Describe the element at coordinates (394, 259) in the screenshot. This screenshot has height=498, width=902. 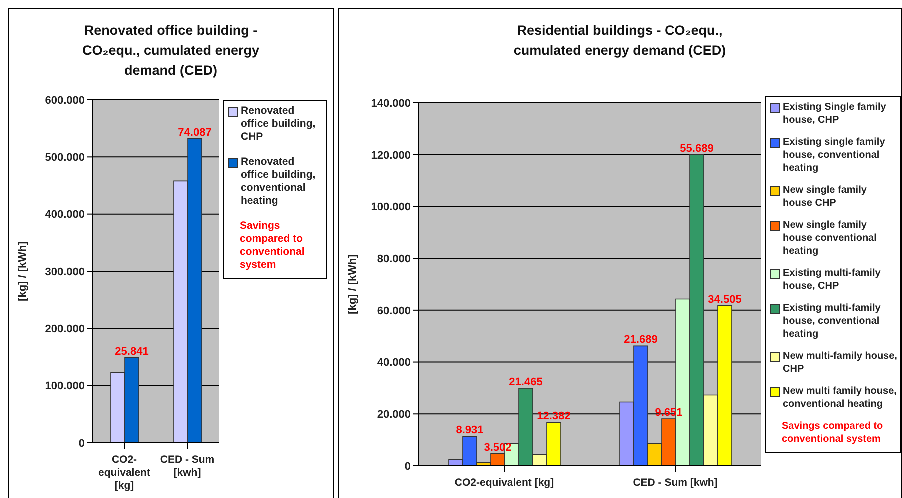
I see `y-tick-label: 80.000` at that location.